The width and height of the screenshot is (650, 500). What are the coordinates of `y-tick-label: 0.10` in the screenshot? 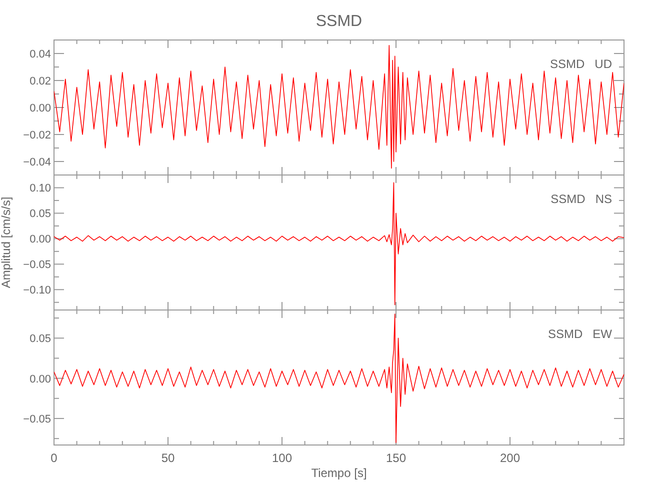 It's located at (40, 188).